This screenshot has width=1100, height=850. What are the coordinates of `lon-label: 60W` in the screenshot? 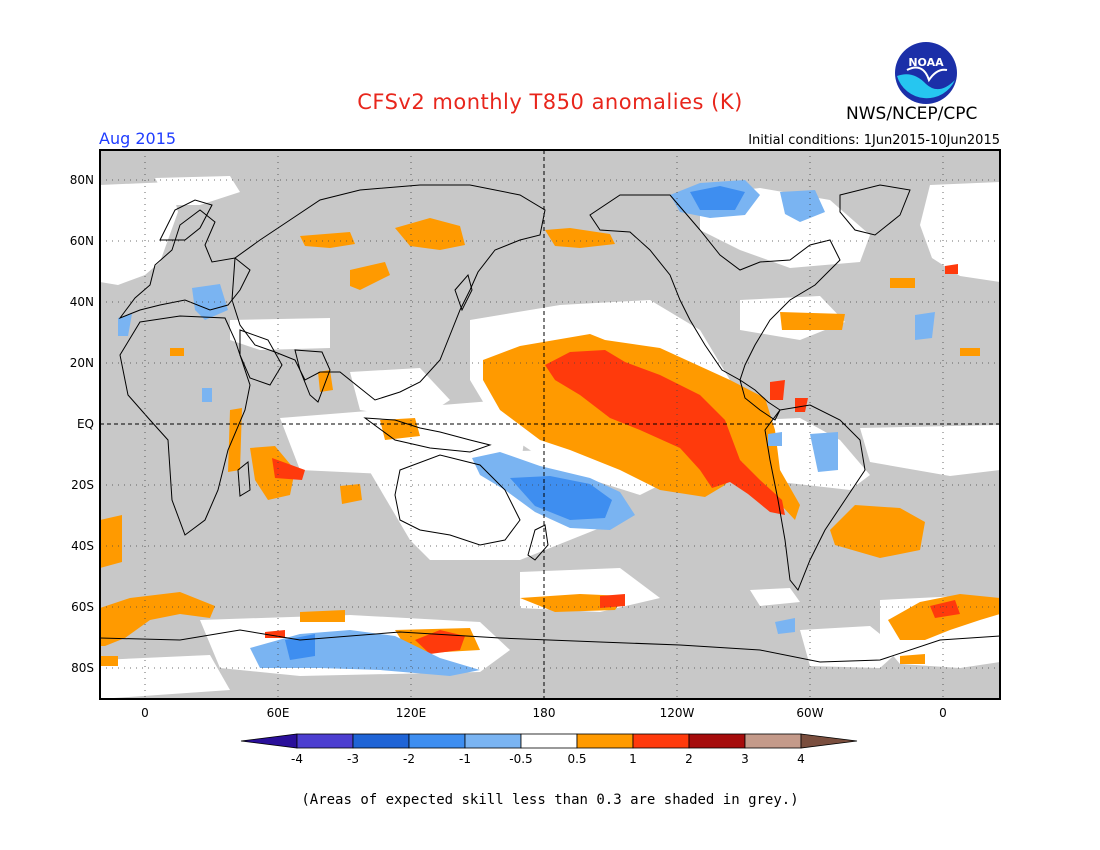 It's located at (809, 713).